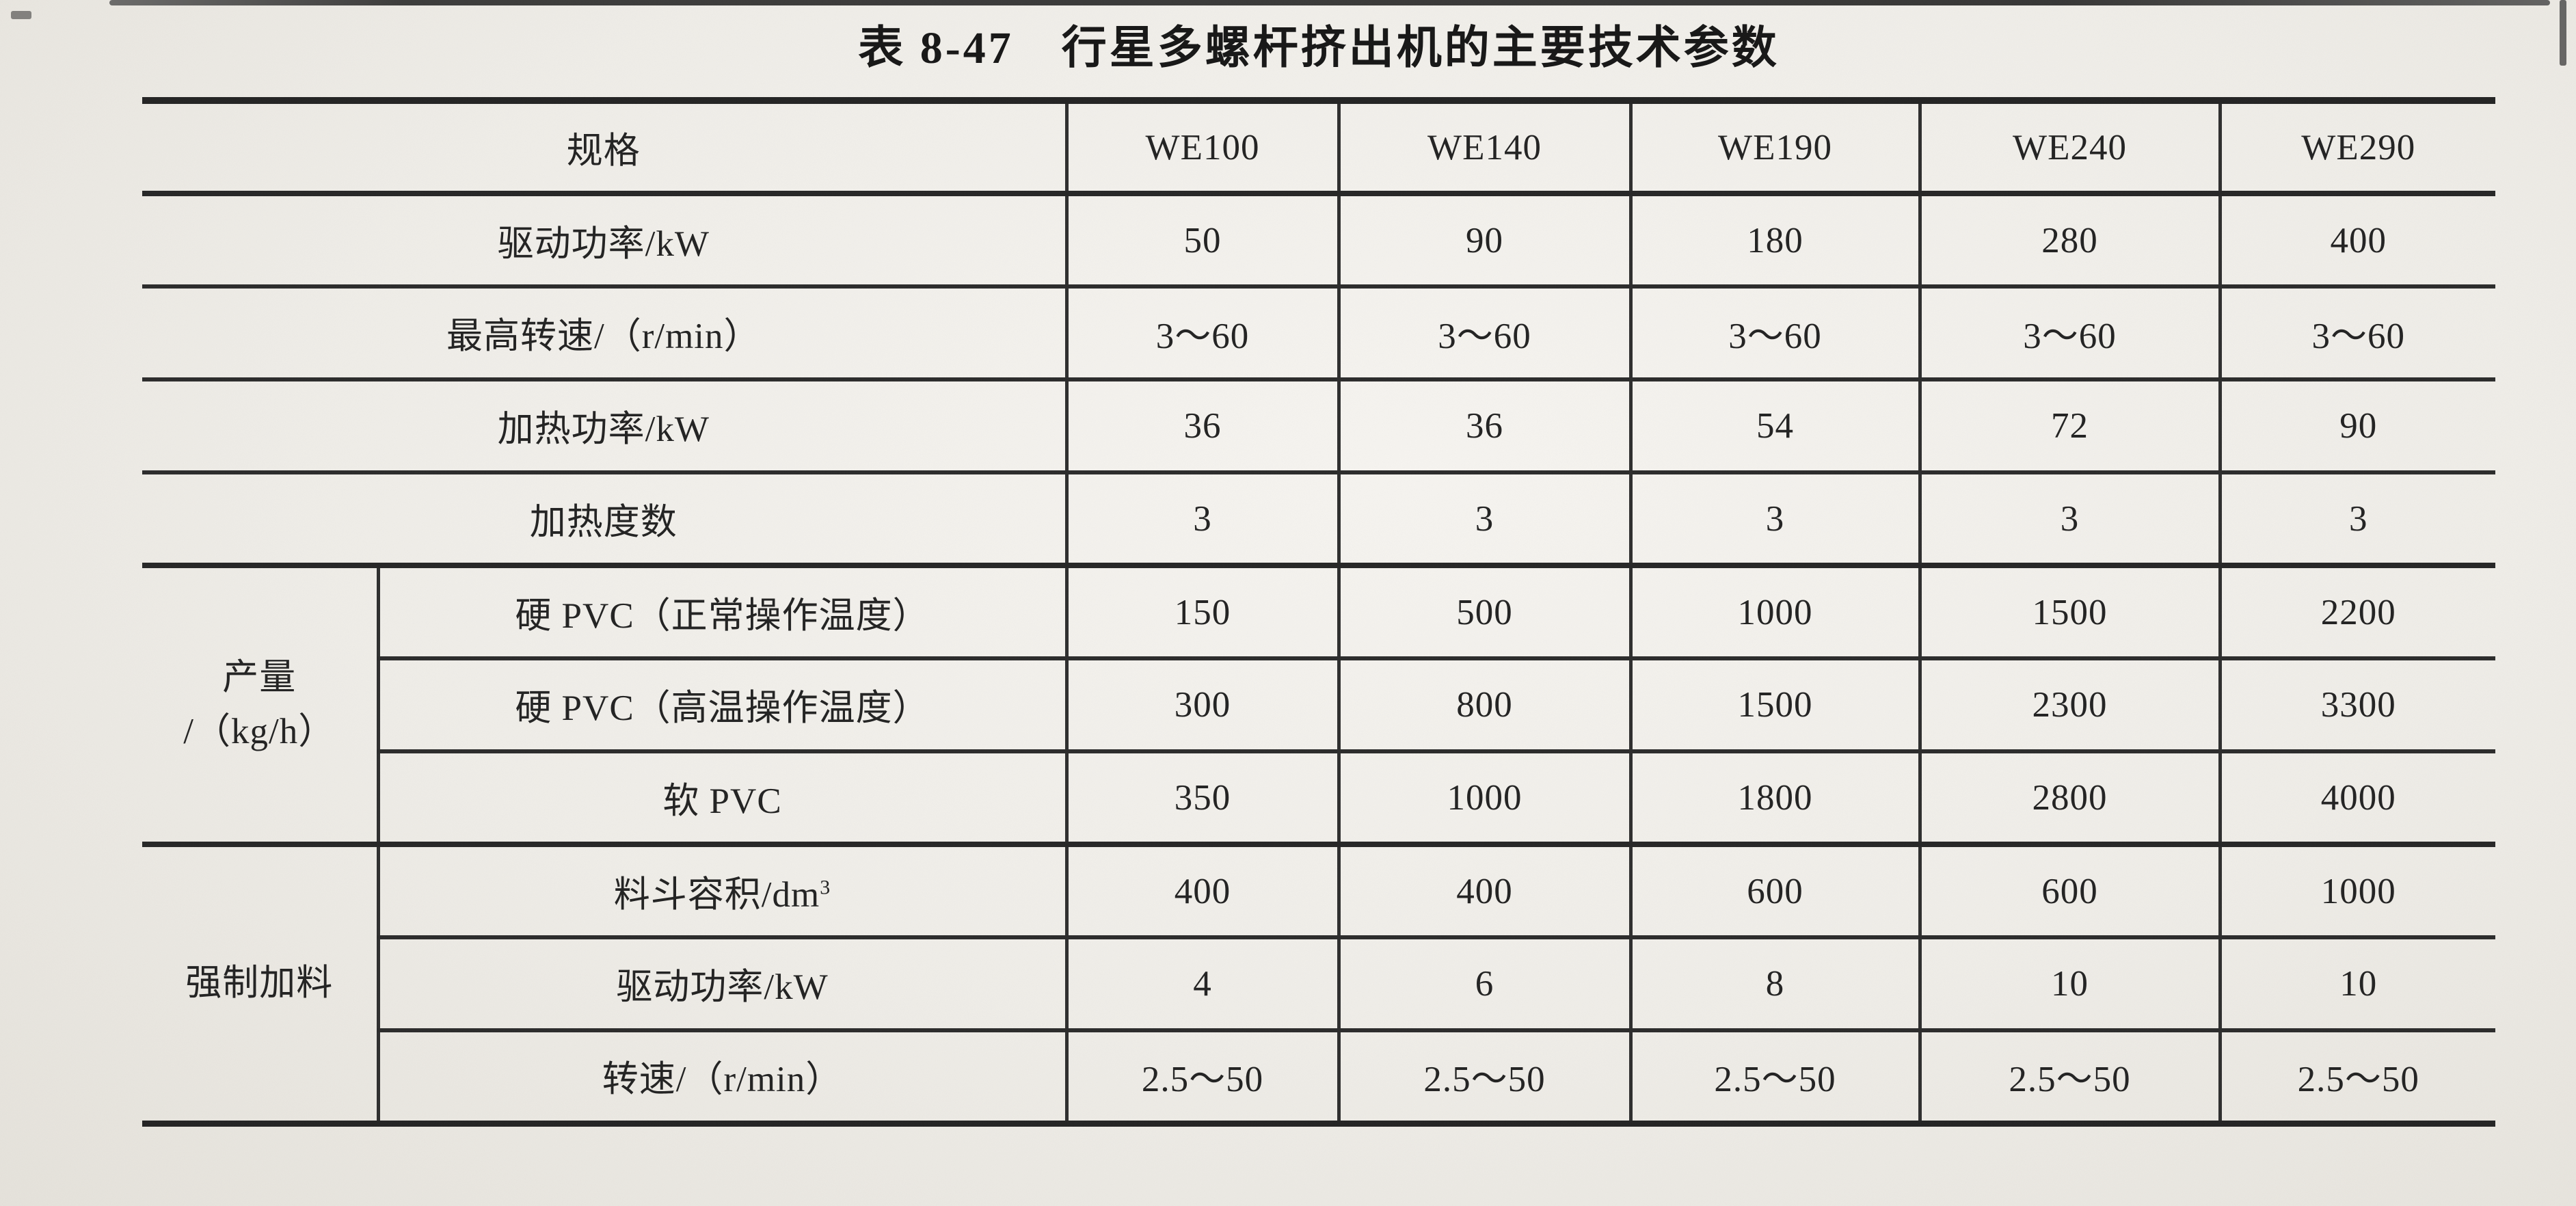  I want to click on sub-row-label-sup: 3, so click(825, 886).